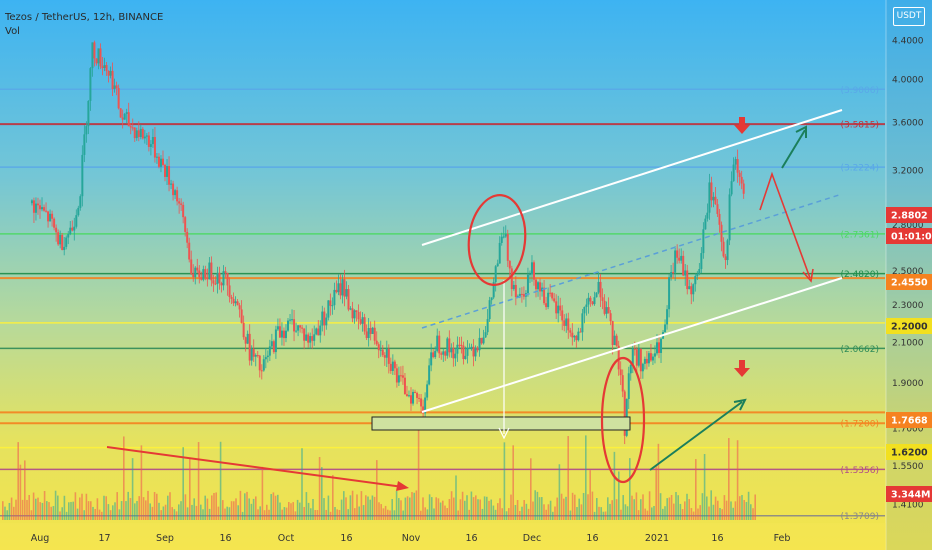  I want to click on y-tick-label: 2.1000, so click(908, 343).